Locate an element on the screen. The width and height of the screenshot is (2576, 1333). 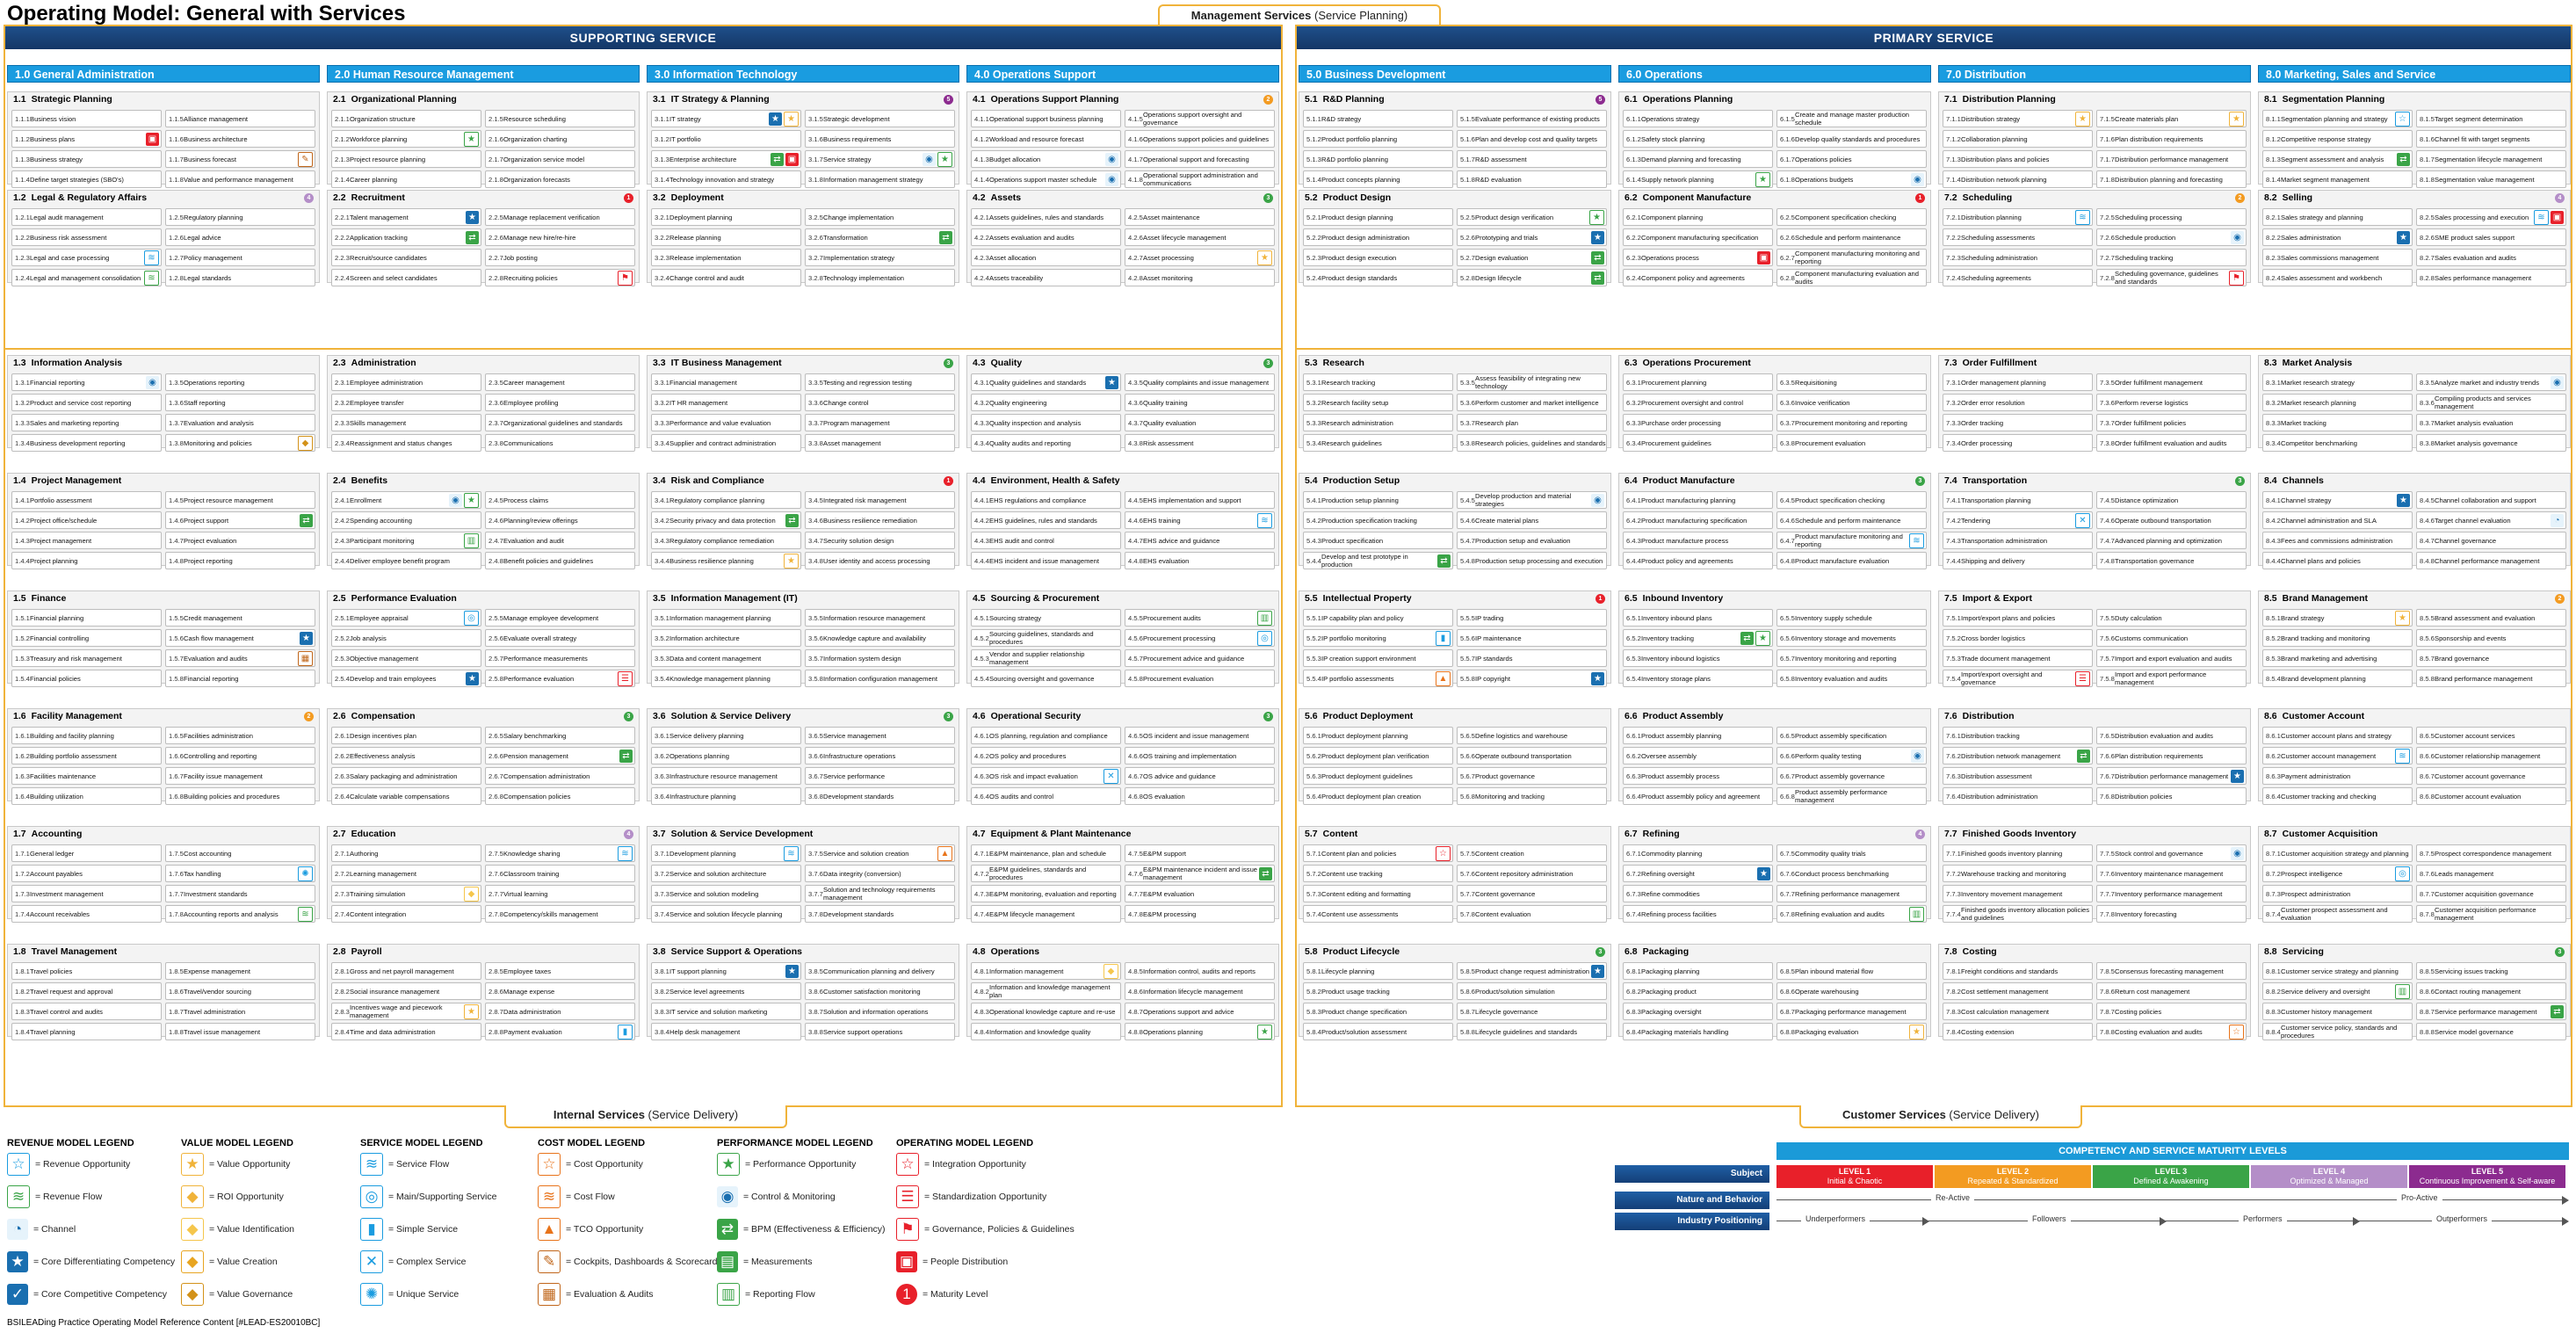
capability-item: 2.3.5 Career management is located at coordinates (560, 382).